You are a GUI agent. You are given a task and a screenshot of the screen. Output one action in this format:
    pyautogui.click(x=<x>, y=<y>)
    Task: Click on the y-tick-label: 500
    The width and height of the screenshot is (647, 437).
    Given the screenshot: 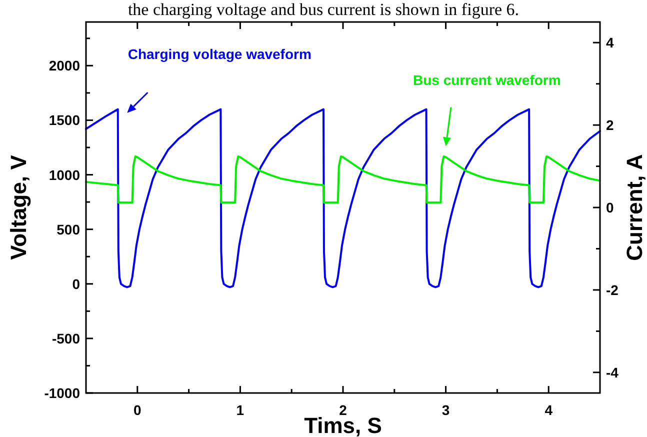 What is the action you would take?
    pyautogui.click(x=68, y=229)
    